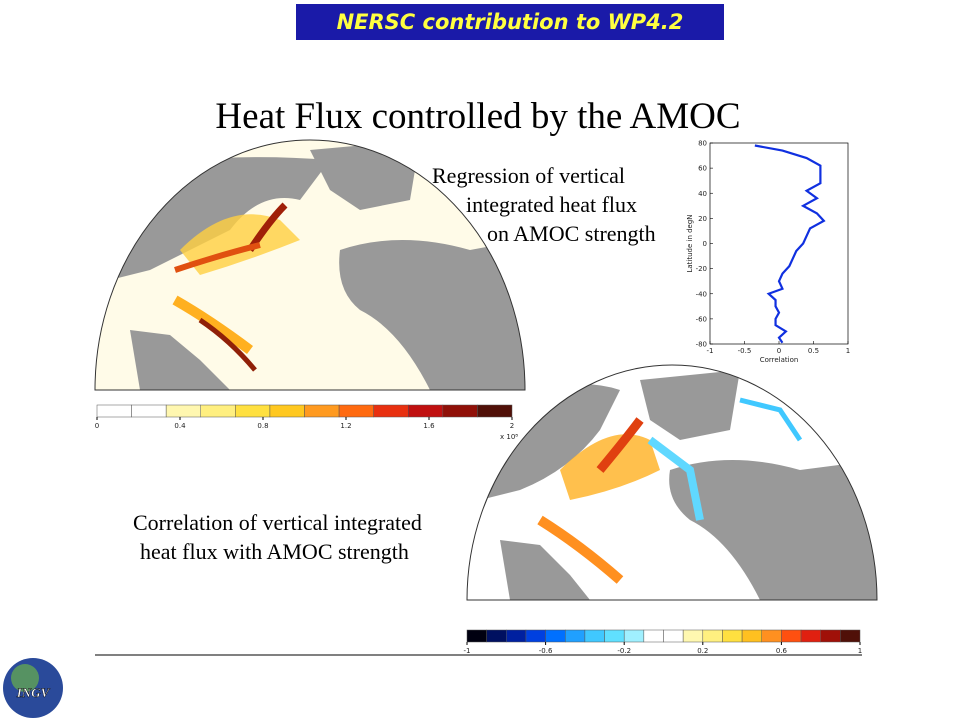 The width and height of the screenshot is (960, 720). What do you see at coordinates (551, 204) in the screenshot?
I see `caption-line: integrated heat flux` at bounding box center [551, 204].